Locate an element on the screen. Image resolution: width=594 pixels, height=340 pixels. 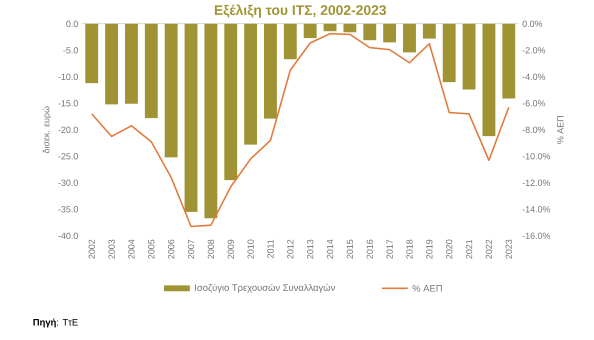
x-tick-label: 2011 is located at coordinates (270, 249).